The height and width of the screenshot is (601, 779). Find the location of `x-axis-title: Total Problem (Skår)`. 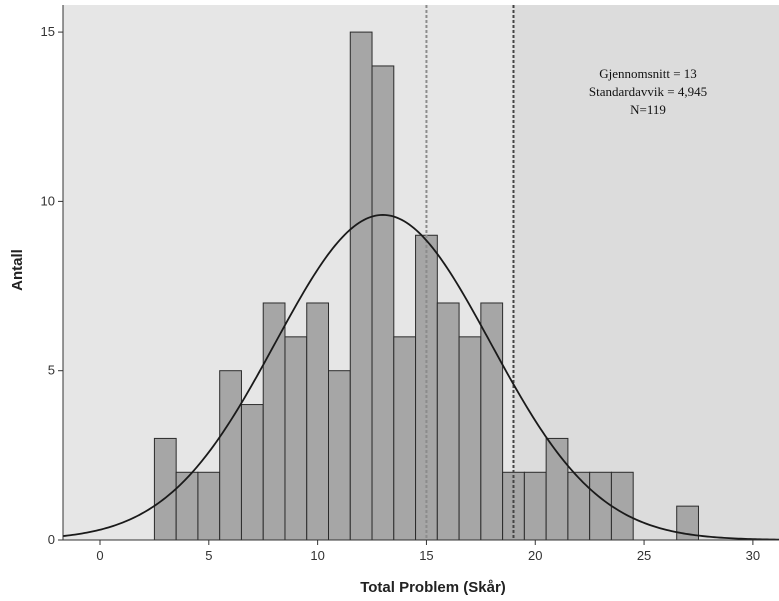

x-axis-title: Total Problem (Skår) is located at coordinates (433, 587).